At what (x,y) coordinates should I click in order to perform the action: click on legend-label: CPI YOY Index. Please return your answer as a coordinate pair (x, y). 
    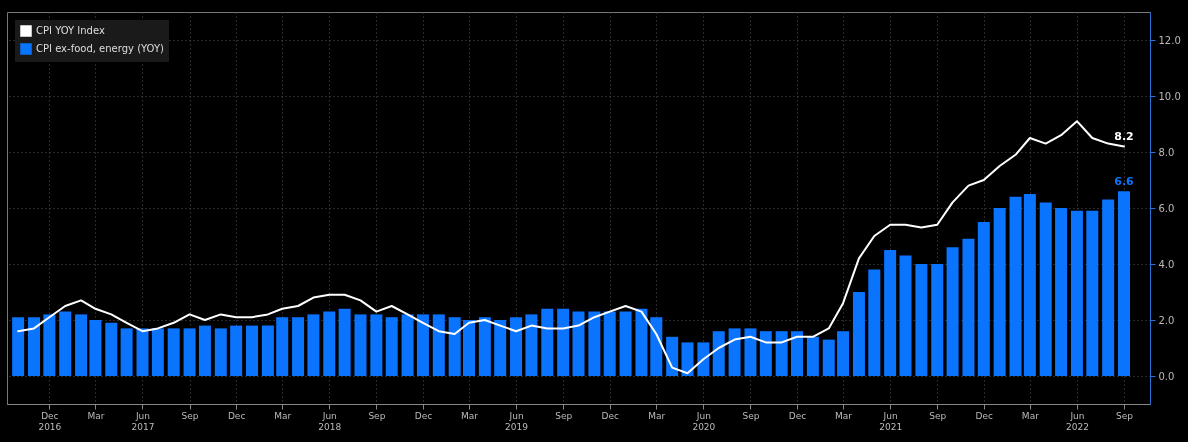
    Looking at the image, I should click on (70, 30).